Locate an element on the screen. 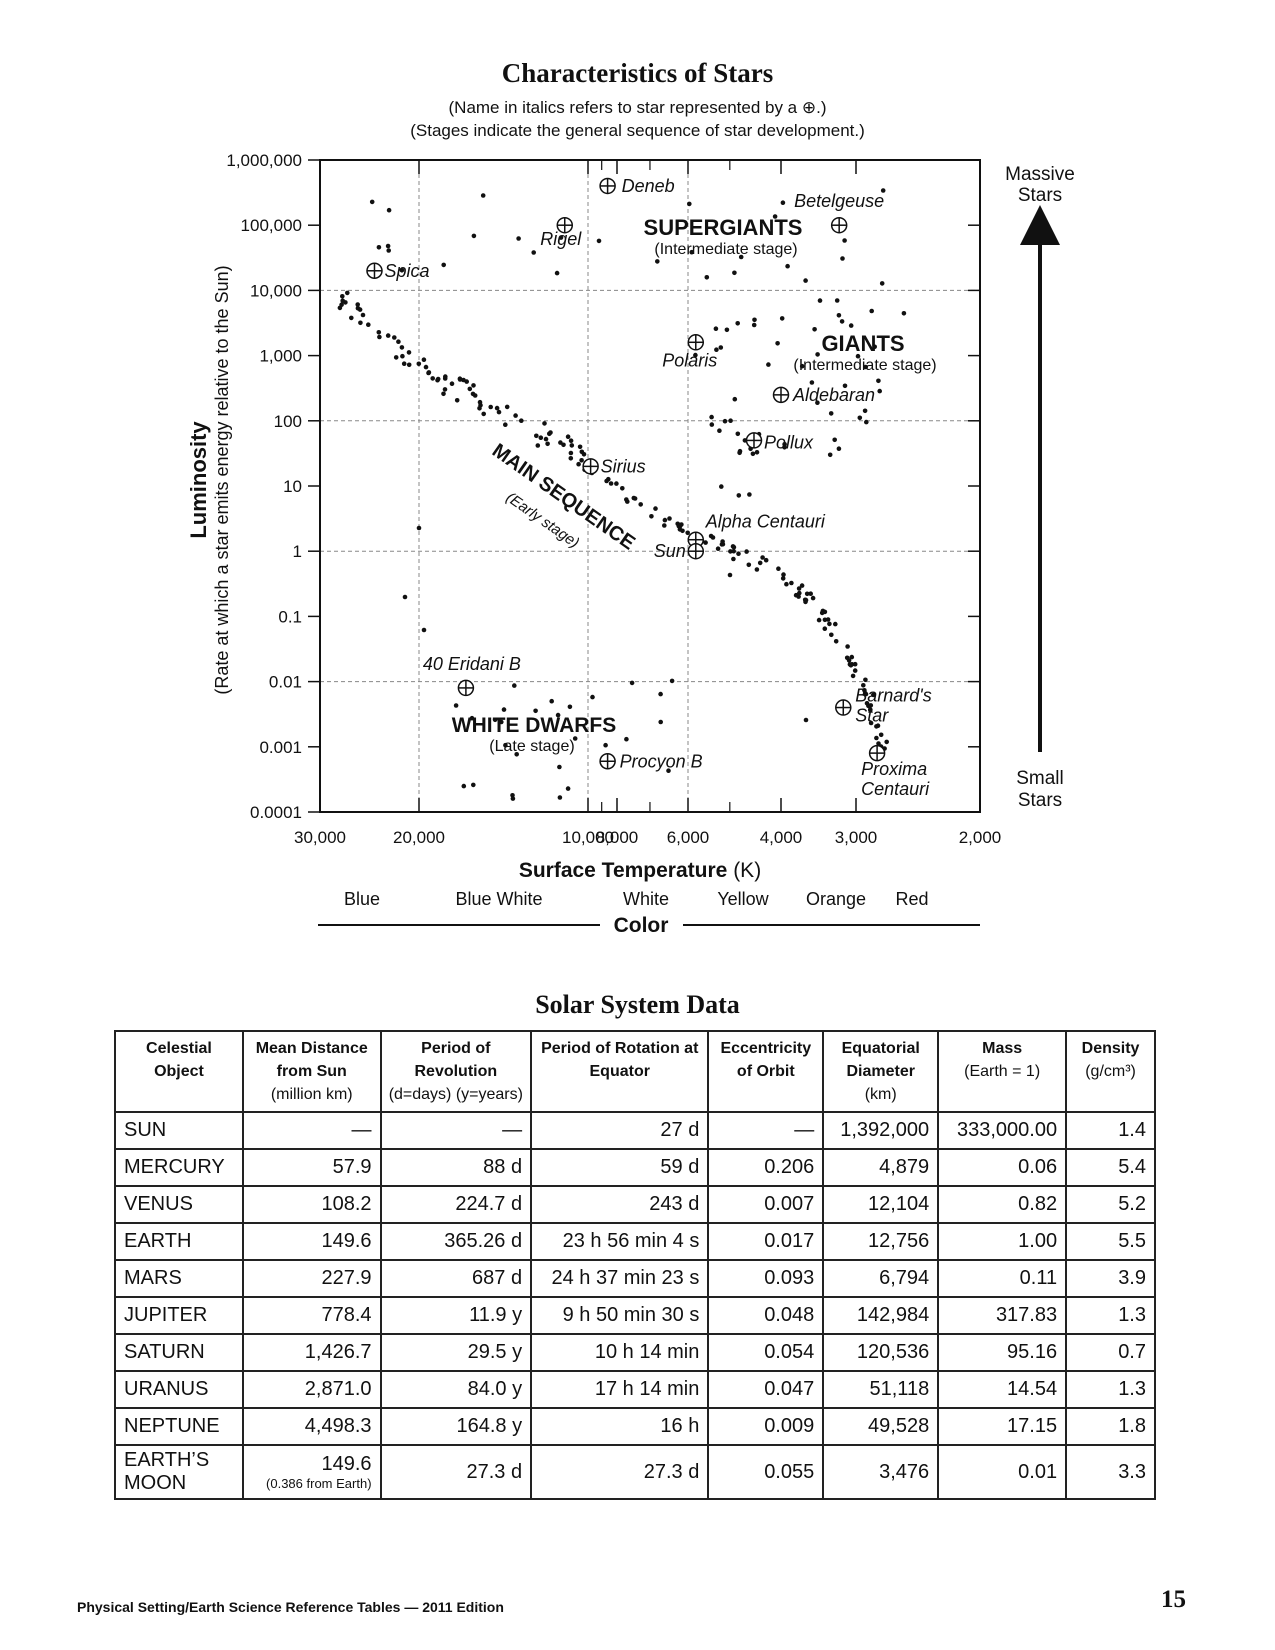 The image size is (1275, 1650). y-tick-label: 0.001 is located at coordinates (280, 747).